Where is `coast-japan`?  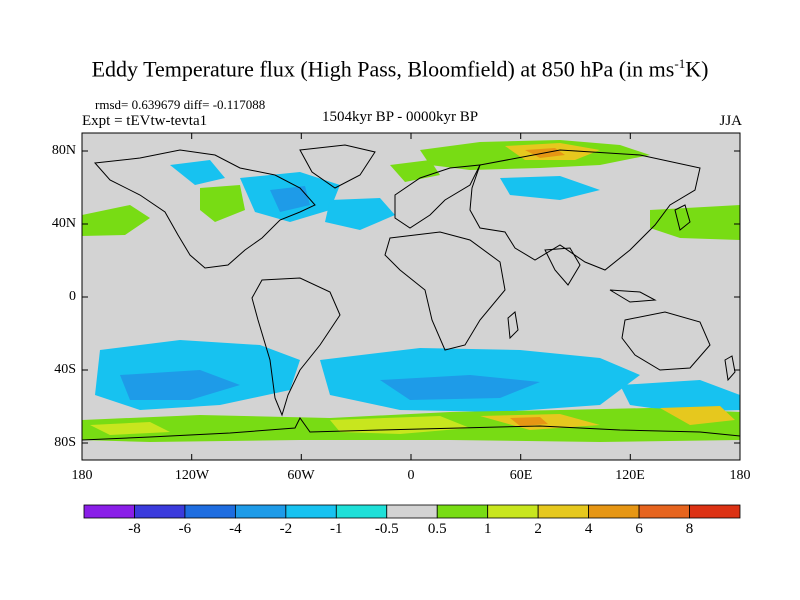
coast-japan is located at coordinates (682, 217).